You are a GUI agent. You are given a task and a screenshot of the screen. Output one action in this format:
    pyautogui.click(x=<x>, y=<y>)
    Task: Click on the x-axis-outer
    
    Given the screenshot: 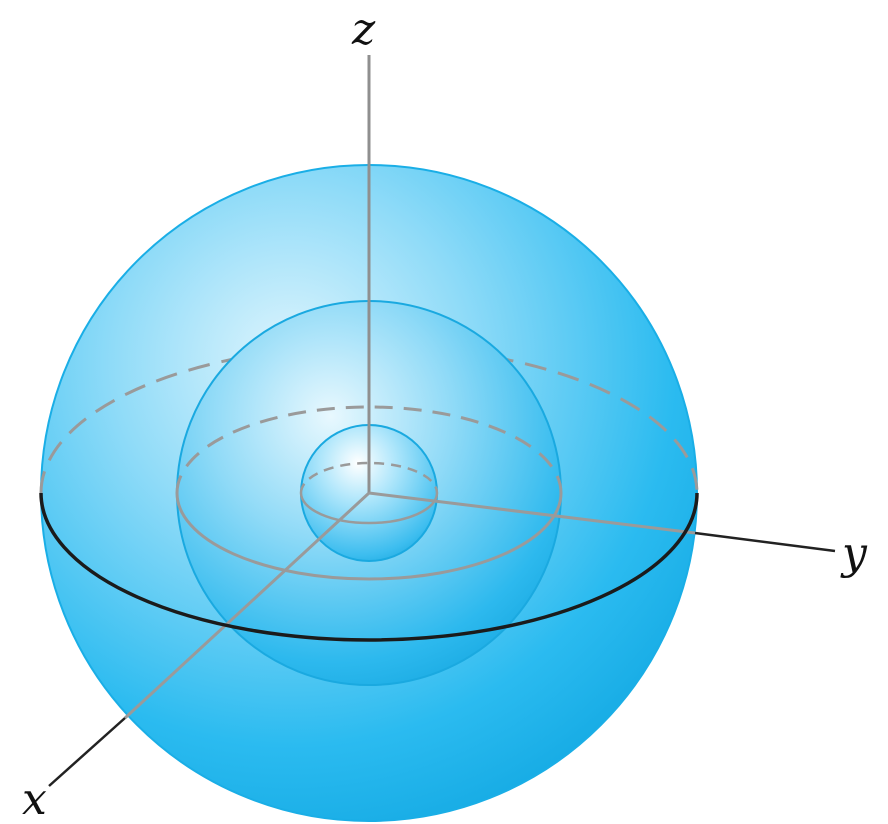 What is the action you would take?
    pyautogui.click(x=87, y=752)
    